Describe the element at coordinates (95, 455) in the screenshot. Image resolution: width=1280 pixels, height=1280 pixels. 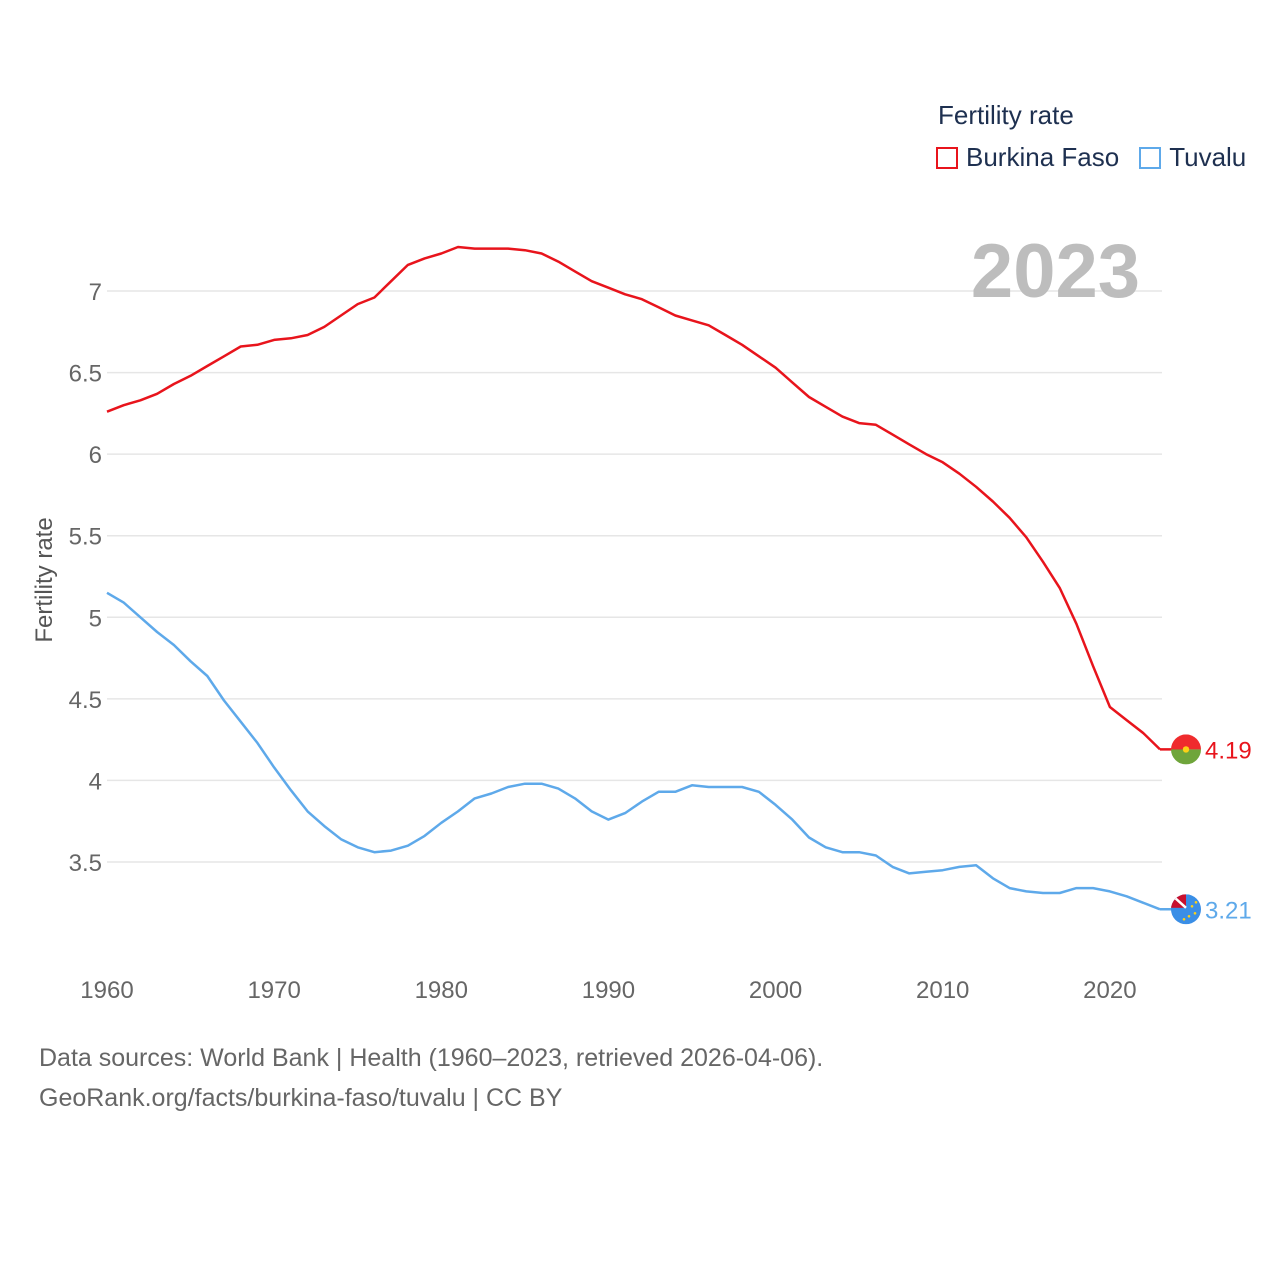
I see `y-tick-label: 6` at that location.